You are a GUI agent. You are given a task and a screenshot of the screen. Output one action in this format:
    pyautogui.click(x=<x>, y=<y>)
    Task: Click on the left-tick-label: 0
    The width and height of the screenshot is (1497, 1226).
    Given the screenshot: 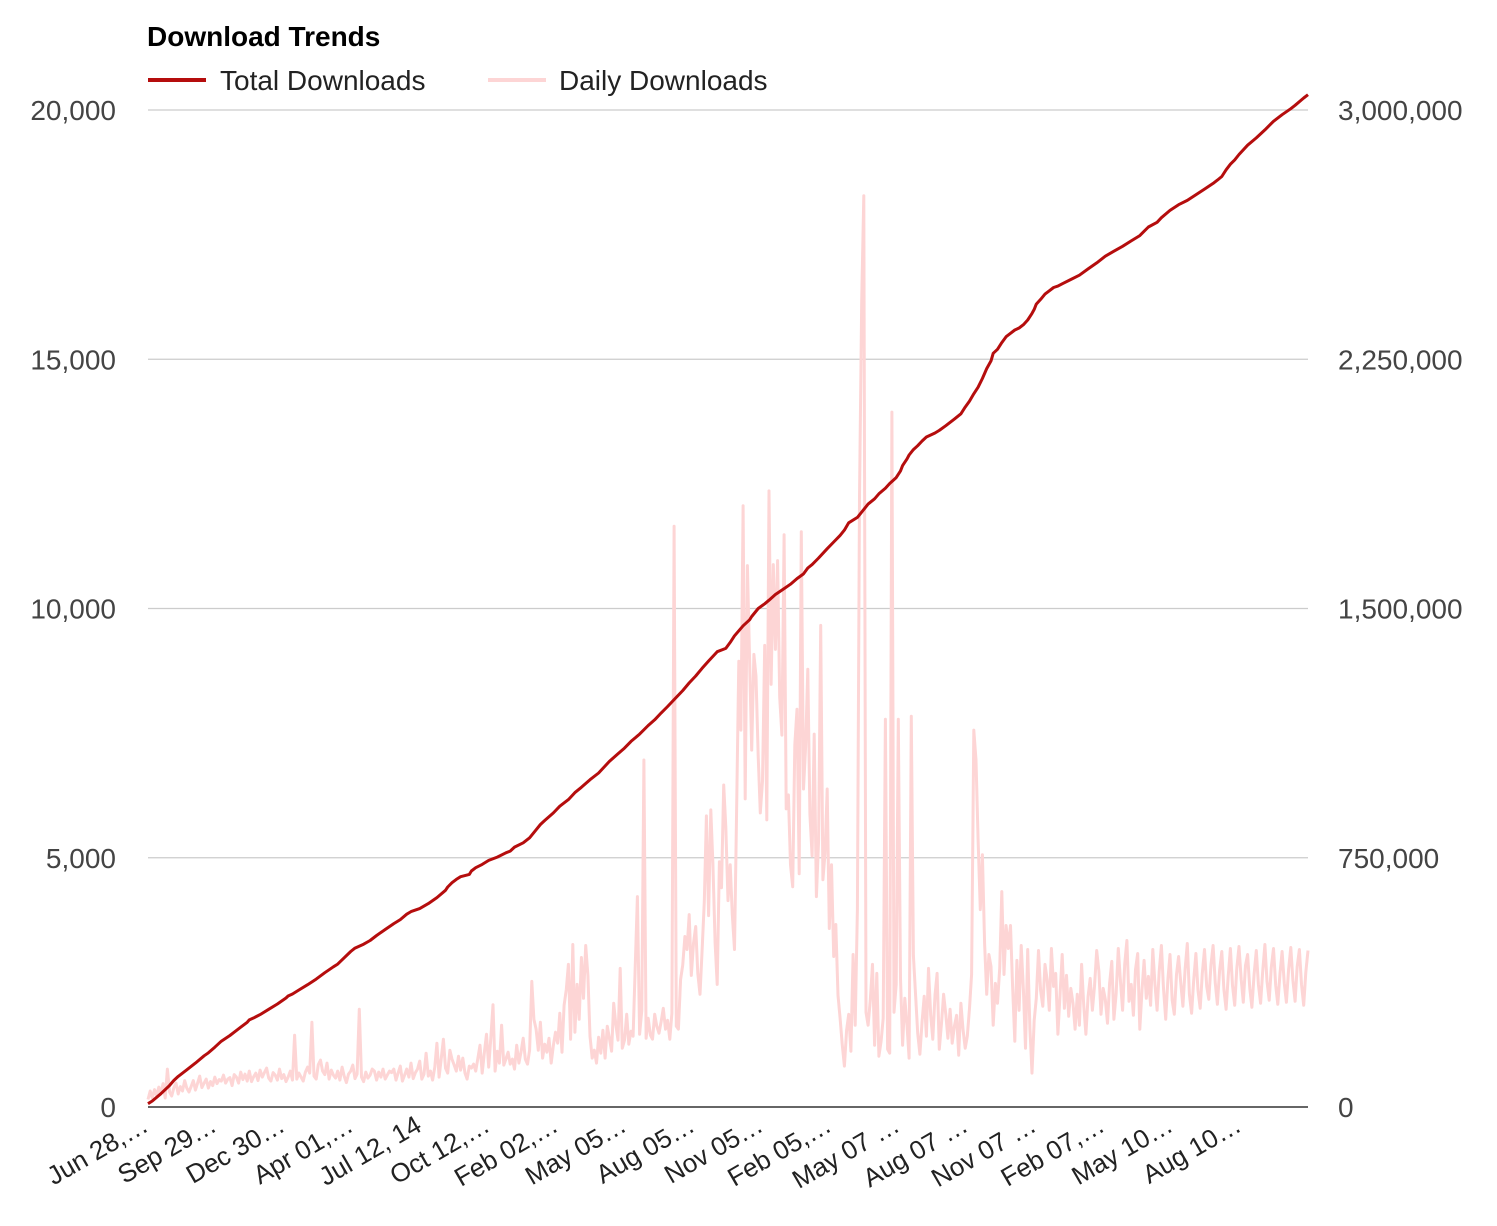 What is the action you would take?
    pyautogui.click(x=108, y=1107)
    